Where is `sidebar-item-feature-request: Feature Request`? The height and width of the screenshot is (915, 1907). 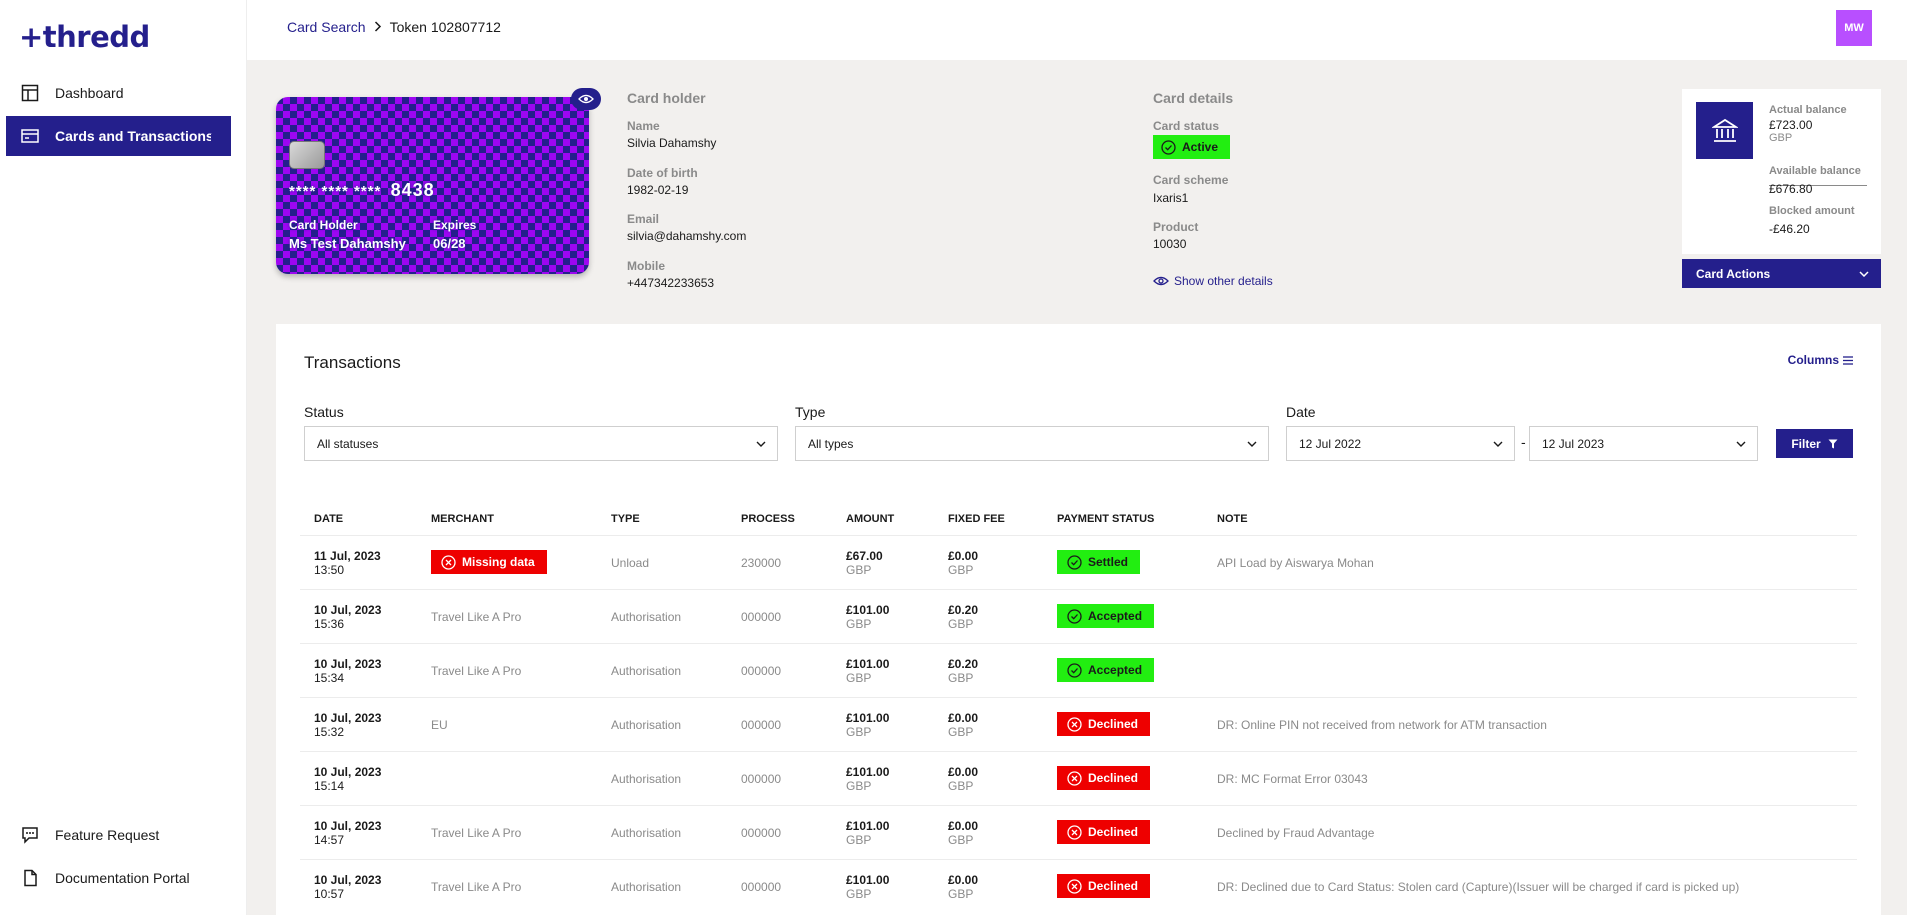
sidebar-item-feature-request: Feature Request is located at coordinates (118, 835).